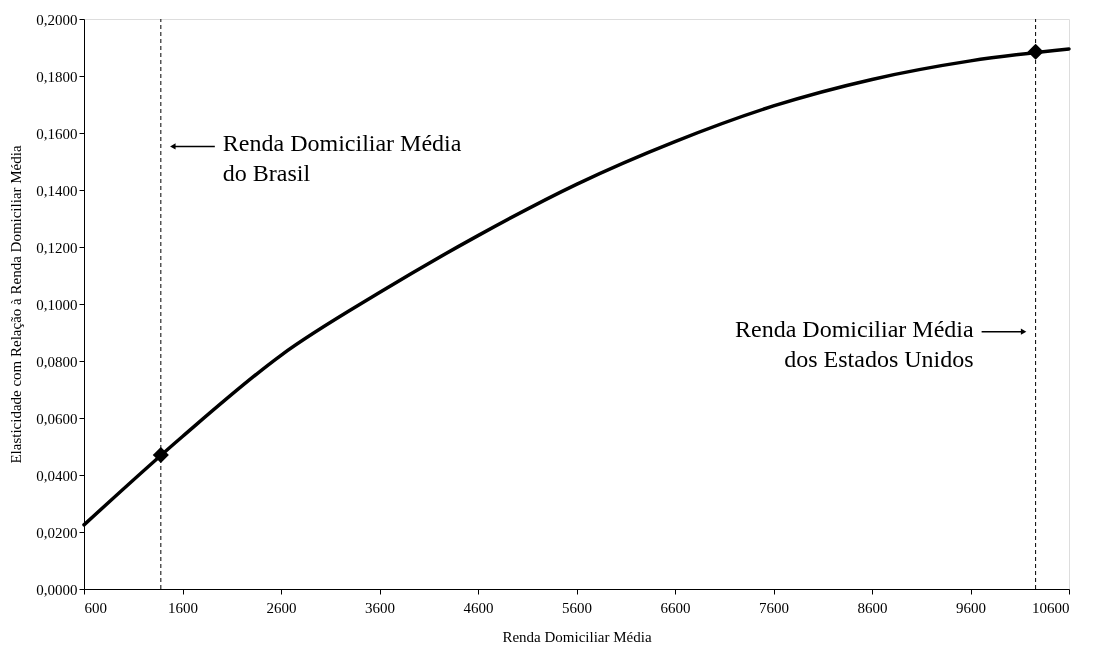 This screenshot has width=1099, height=652. I want to click on x-tick-label: 4600, so click(478, 607).